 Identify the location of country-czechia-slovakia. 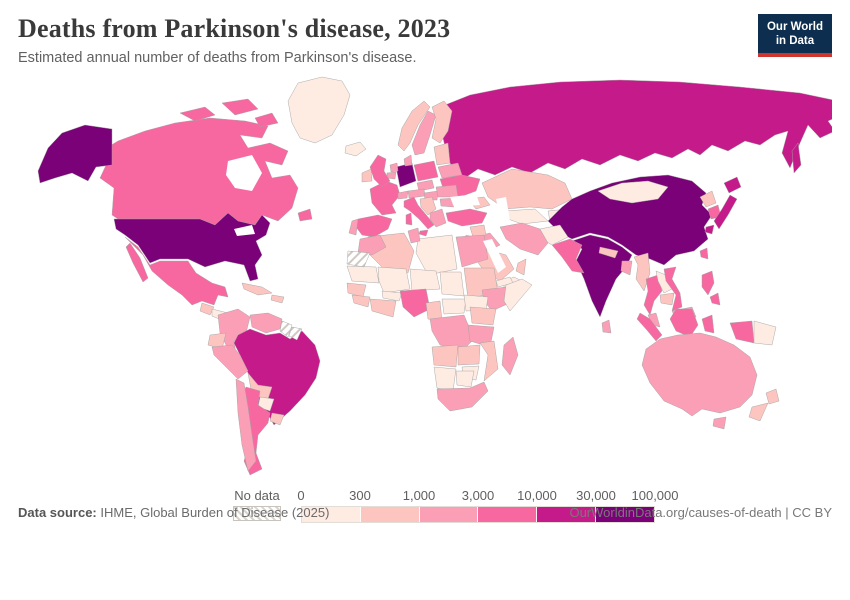
(425, 185).